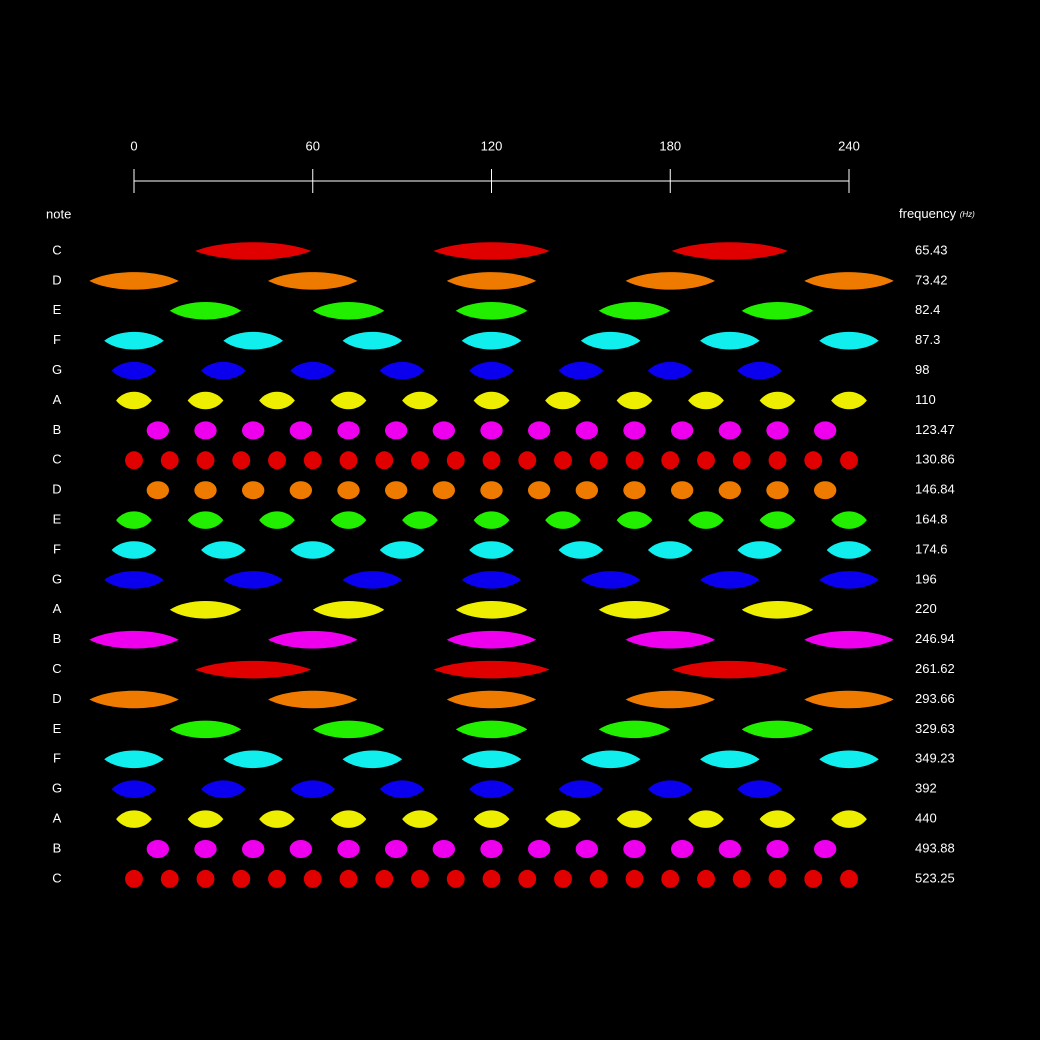 The width and height of the screenshot is (1040, 1040). Describe the element at coordinates (925, 399) in the screenshot. I see `frequency-label: 110` at that location.